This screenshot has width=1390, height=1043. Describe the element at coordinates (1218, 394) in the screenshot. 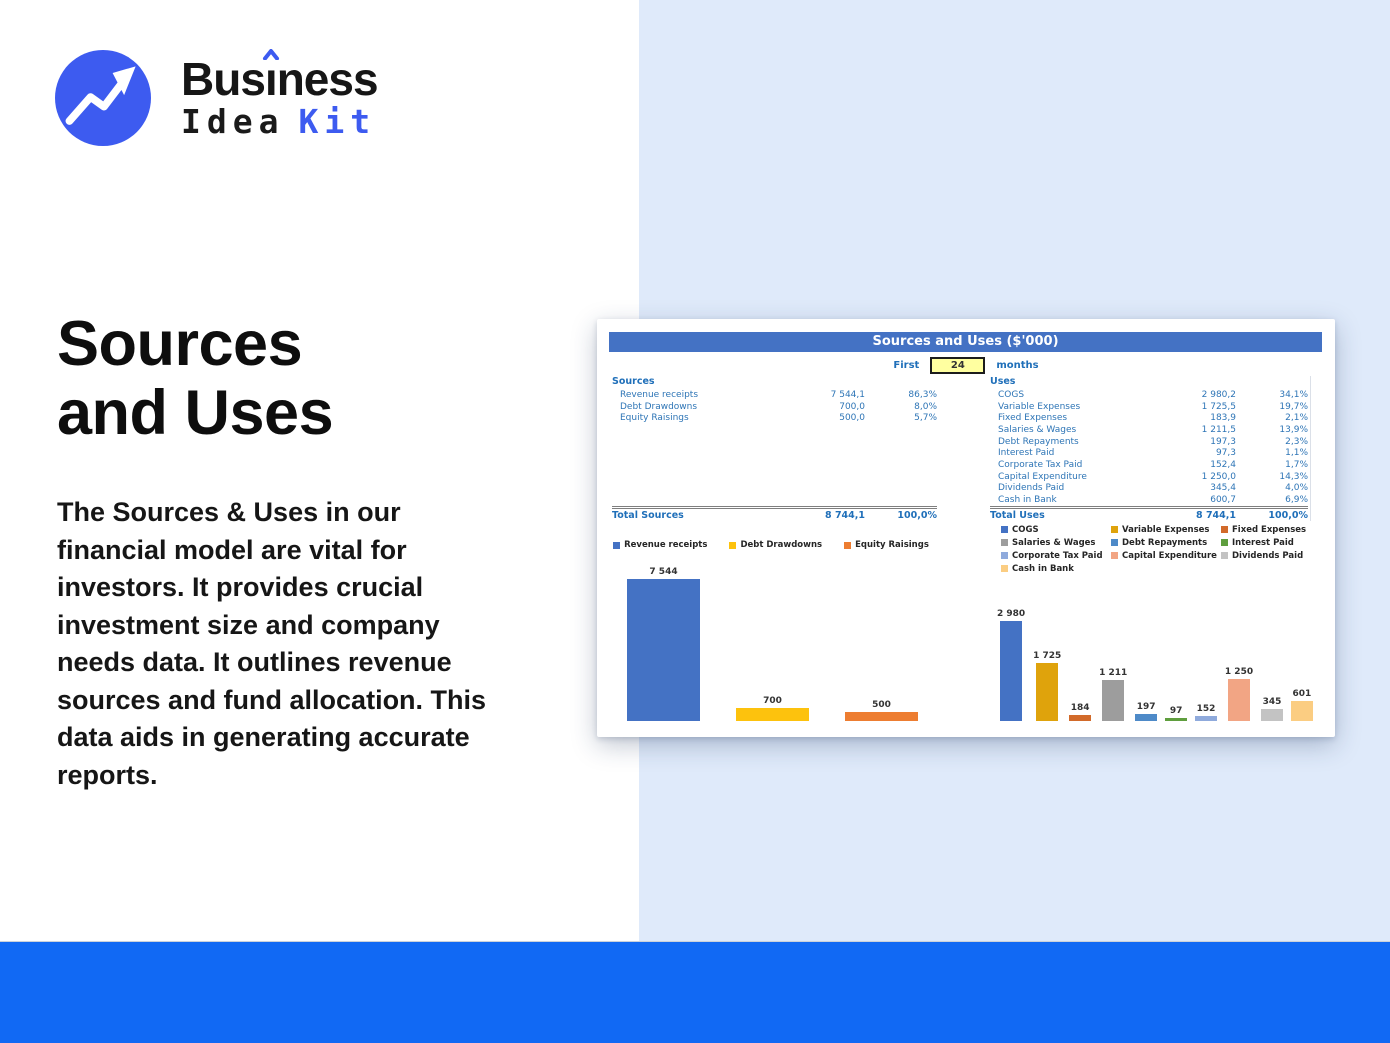

I see `cell-amount: 2 980,2` at that location.